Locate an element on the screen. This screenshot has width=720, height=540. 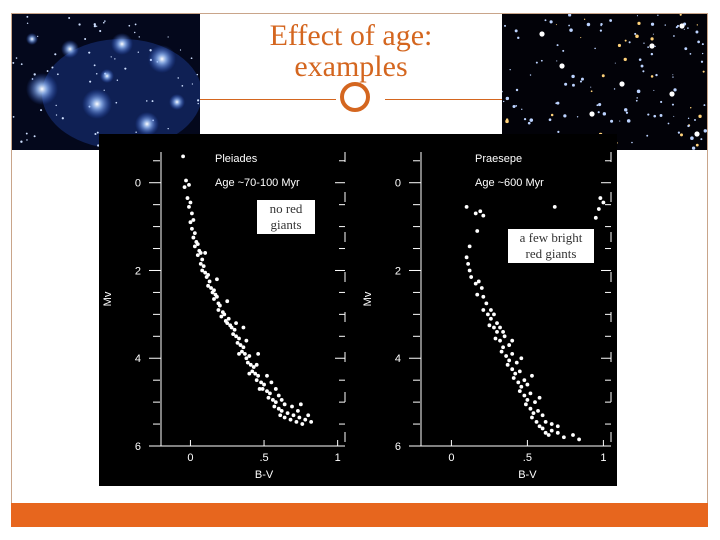
photo-background is located at coordinates (604, 82).